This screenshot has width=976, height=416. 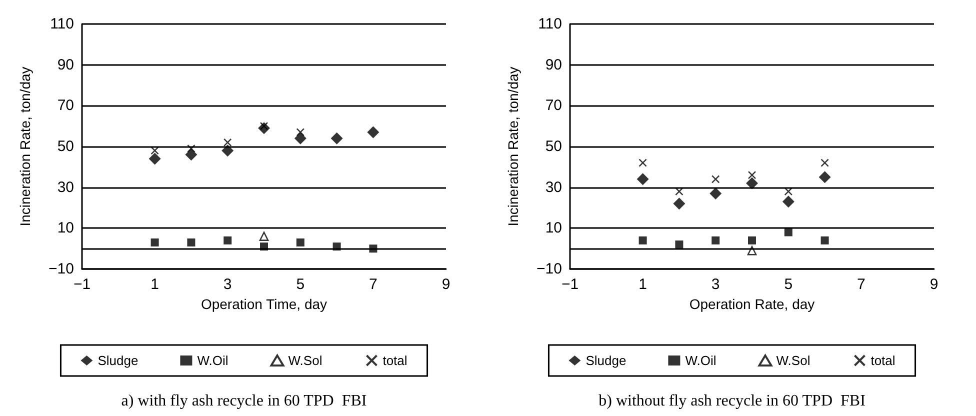 What do you see at coordinates (732, 401) in the screenshot?
I see `text: b) without fly ash recycle in 60 TPD FBI` at bounding box center [732, 401].